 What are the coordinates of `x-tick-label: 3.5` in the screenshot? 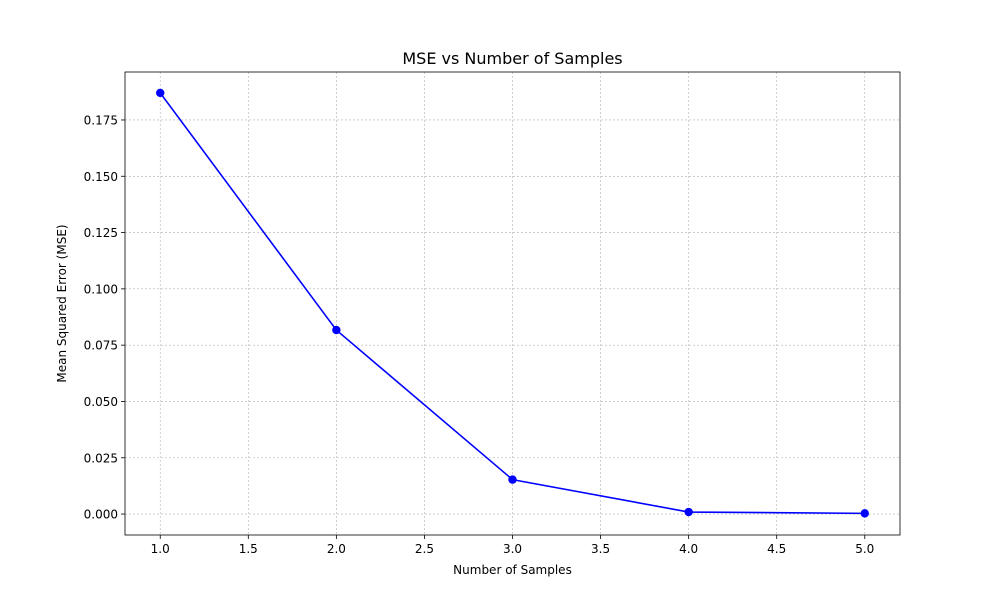 It's located at (600, 549).